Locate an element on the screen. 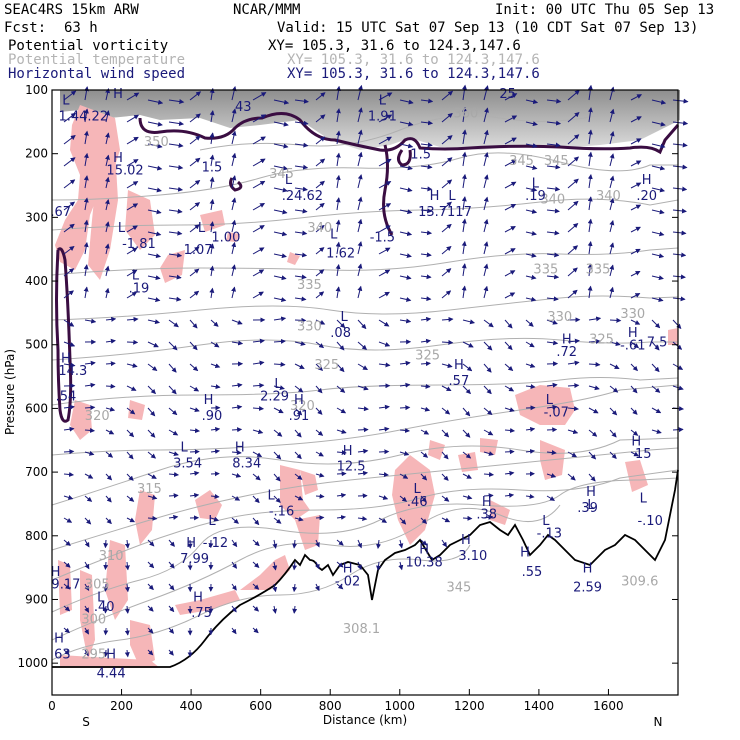 This screenshot has width=740, height=740. y-tick-label: 300 is located at coordinates (36, 217).